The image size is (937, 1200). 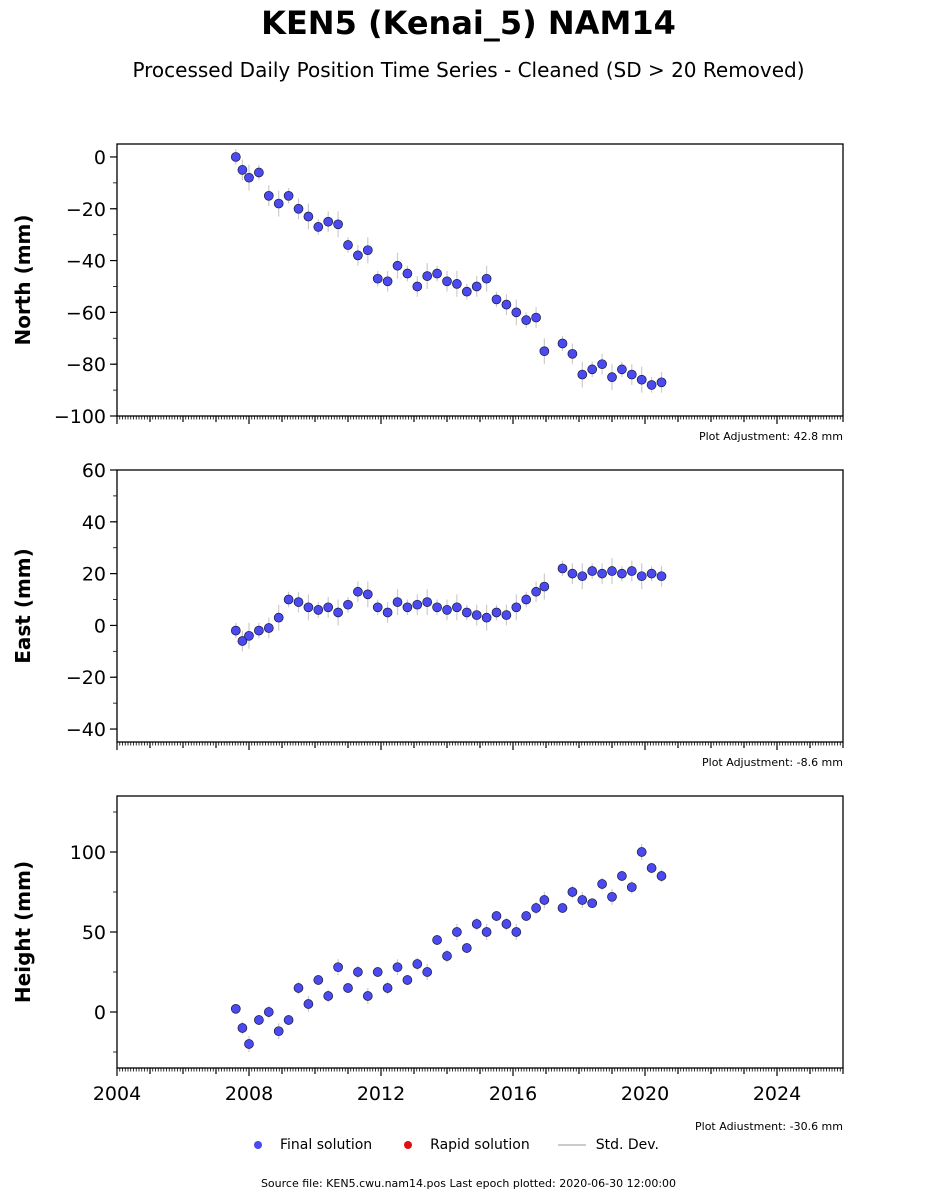 I want to click on x-tick-label: 2016, so click(x=513, y=1094).